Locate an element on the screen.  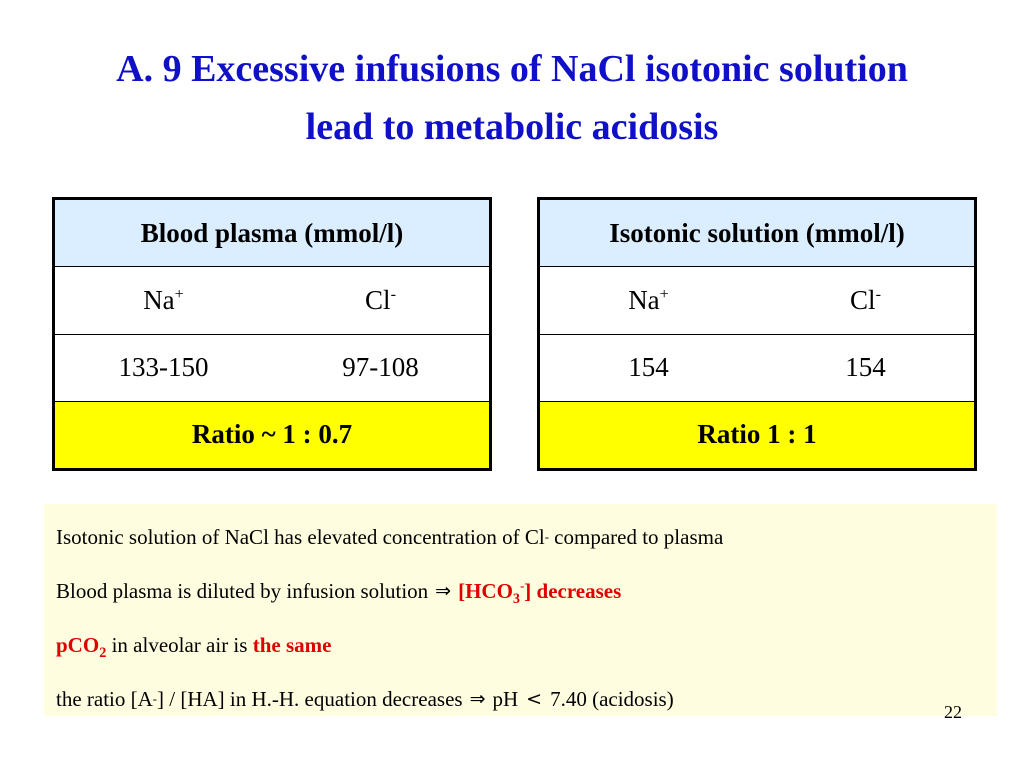
value-row: 133-150 97-108 is located at coordinates (272, 367).